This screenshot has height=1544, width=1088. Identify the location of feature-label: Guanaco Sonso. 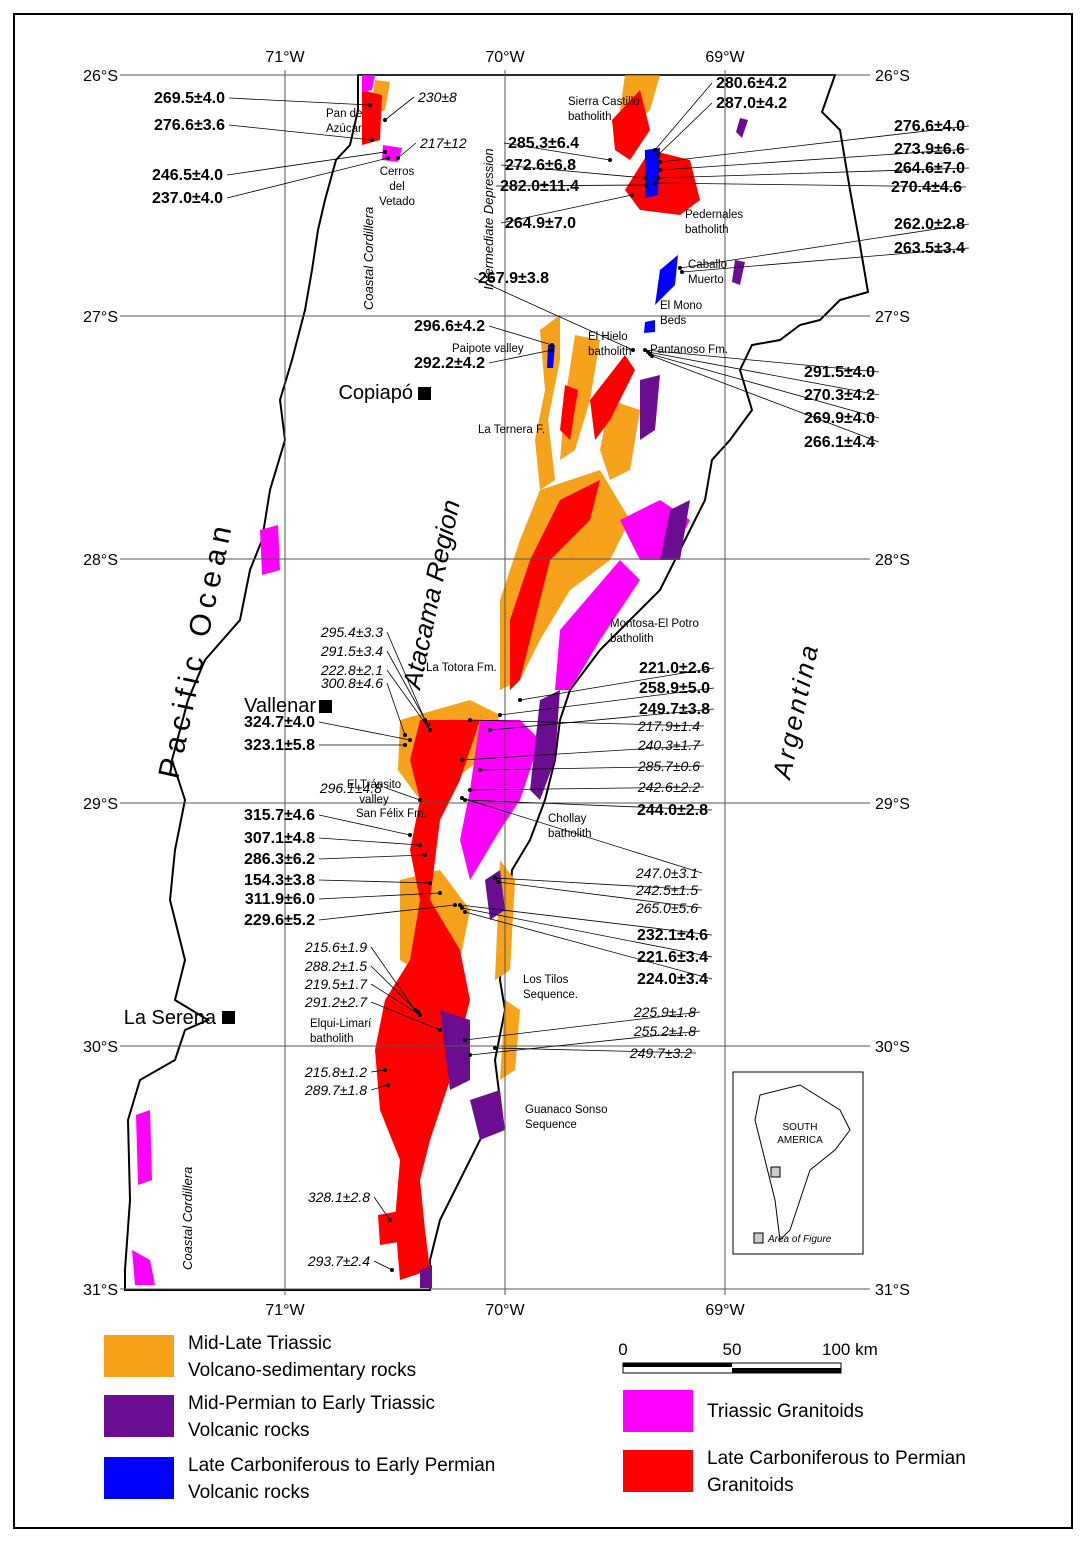
(566, 1110).